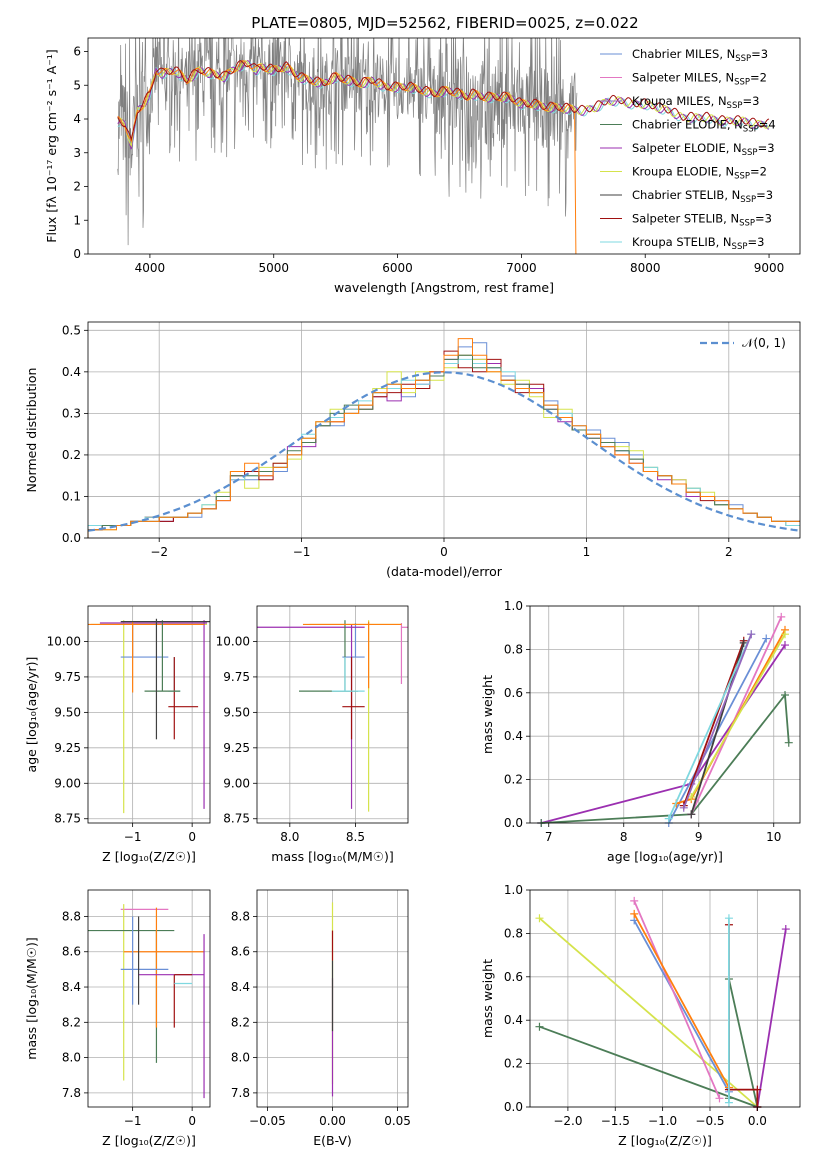  What do you see at coordinates (302, 552) in the screenshot?
I see `x-tick-label: −1` at bounding box center [302, 552].